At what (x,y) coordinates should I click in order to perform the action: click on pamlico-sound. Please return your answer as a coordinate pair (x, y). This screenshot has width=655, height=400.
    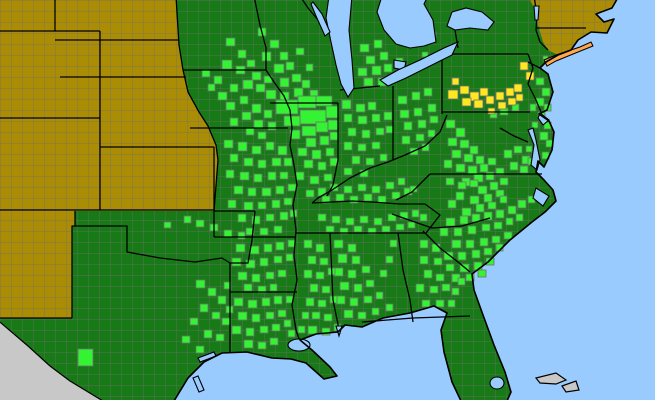
    Looking at the image, I should click on (541, 197).